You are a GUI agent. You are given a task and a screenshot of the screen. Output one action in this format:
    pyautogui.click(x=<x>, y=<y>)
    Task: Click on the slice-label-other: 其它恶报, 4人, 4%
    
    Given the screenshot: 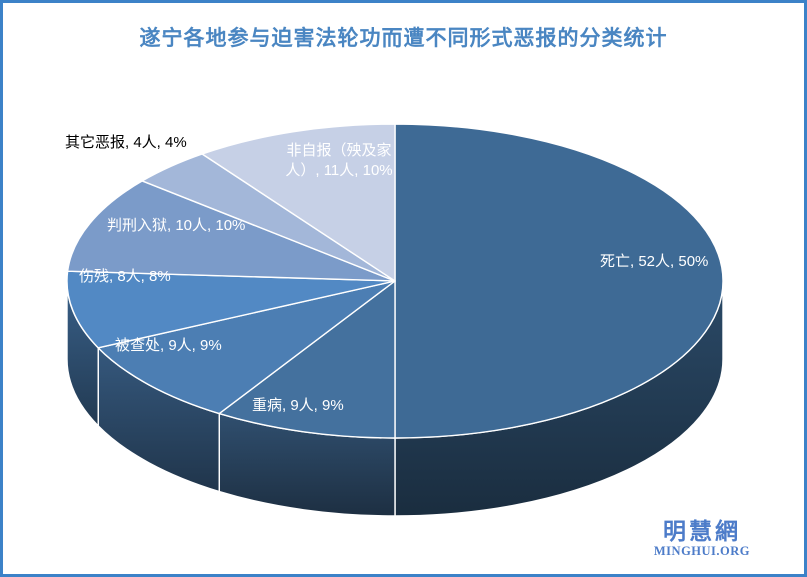 What is the action you would take?
    pyautogui.click(x=126, y=142)
    